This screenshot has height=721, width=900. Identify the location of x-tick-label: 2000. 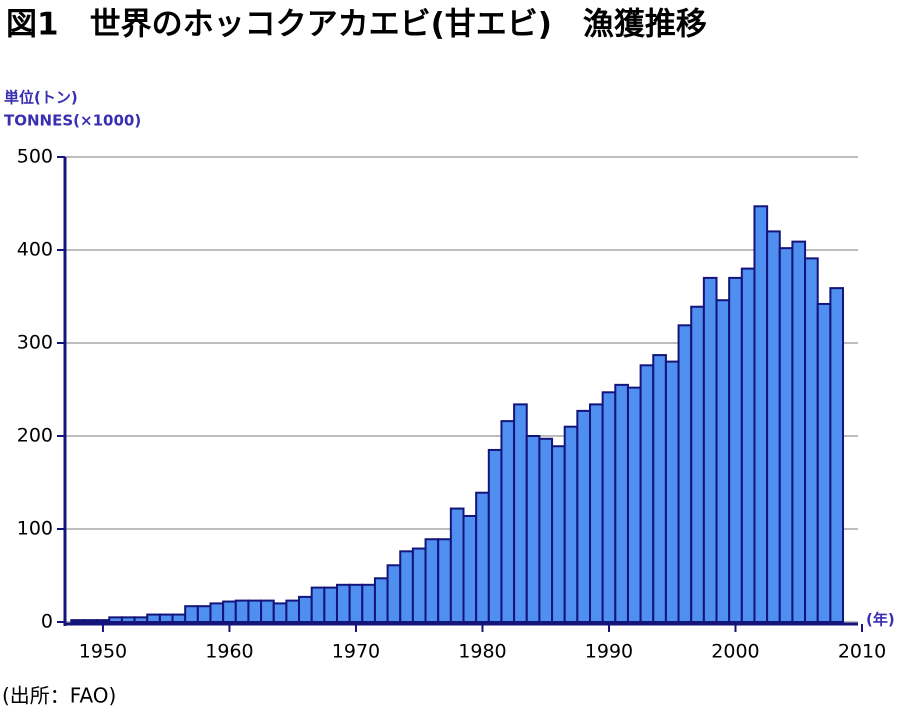
(735, 652).